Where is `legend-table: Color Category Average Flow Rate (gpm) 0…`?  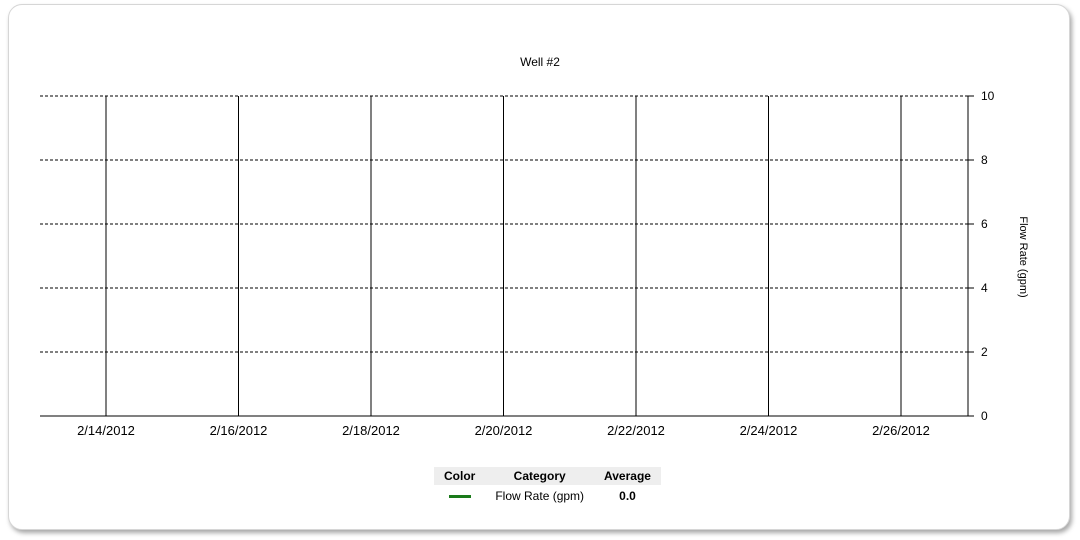 legend-table: Color Category Average Flow Rate (gpm) 0… is located at coordinates (547, 487).